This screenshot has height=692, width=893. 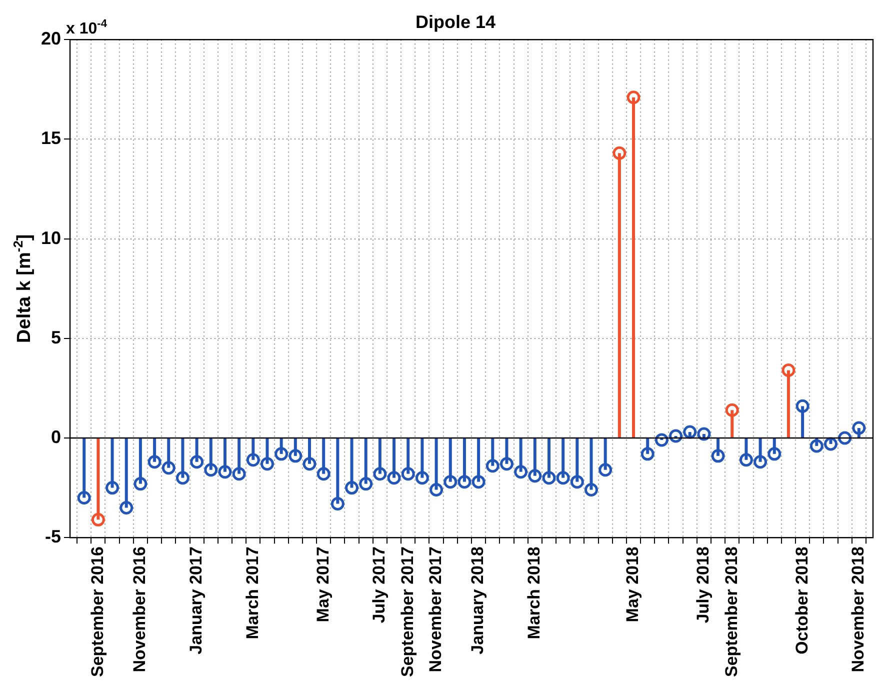 What do you see at coordinates (97, 611) in the screenshot?
I see `x-tick-label: September 2016` at bounding box center [97, 611].